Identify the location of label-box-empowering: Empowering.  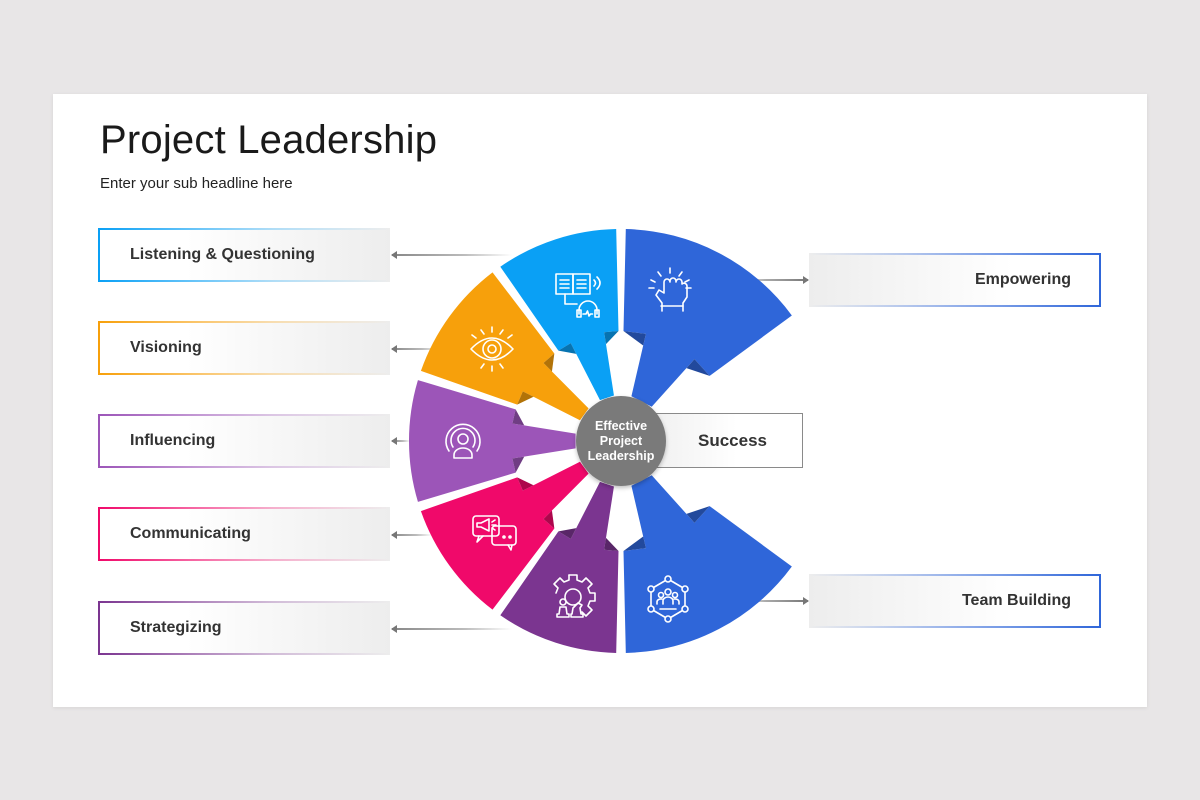
(955, 280).